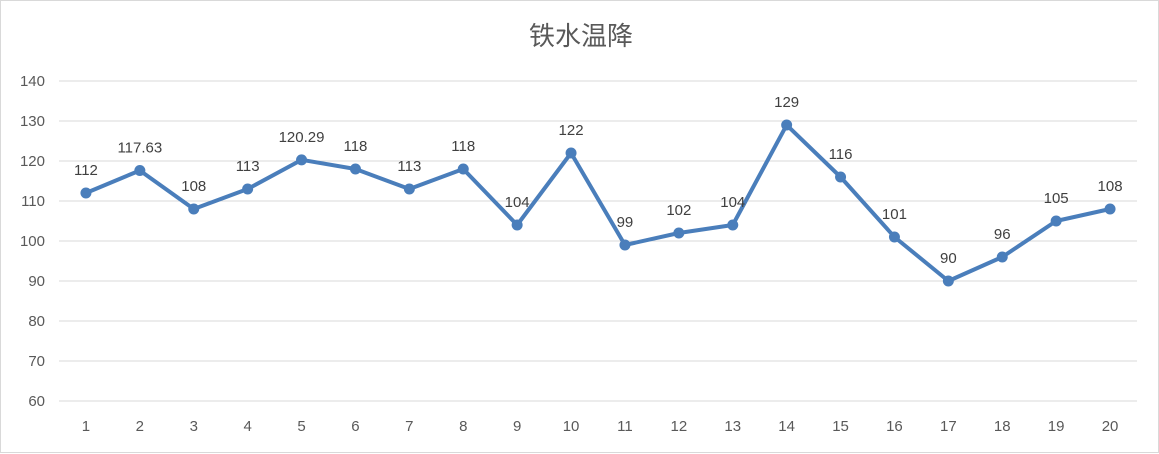  Describe the element at coordinates (33, 201) in the screenshot. I see `y-tick-label: 110` at that location.